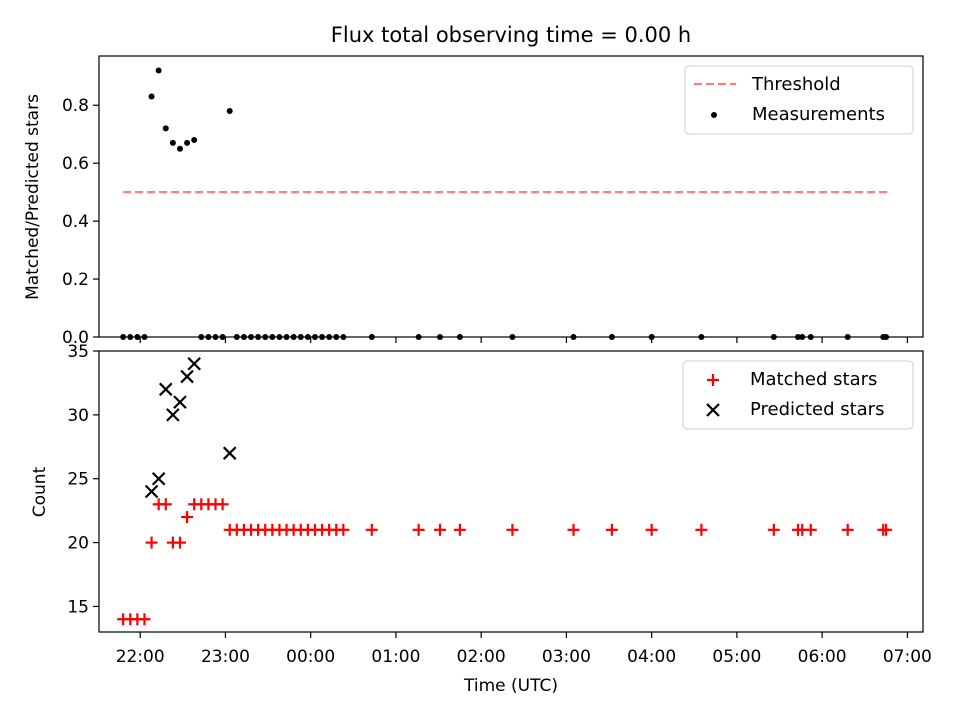 This screenshot has height=720, width=960. Describe the element at coordinates (813, 379) in the screenshot. I see `legend-matched-label: Matched stars` at that location.